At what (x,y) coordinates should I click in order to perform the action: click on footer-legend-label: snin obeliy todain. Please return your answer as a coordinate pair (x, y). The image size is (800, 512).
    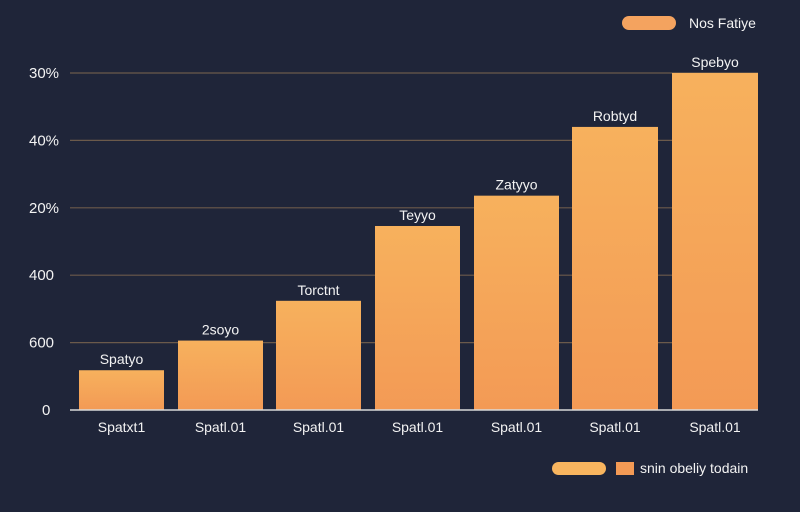
    Looking at the image, I should click on (694, 468).